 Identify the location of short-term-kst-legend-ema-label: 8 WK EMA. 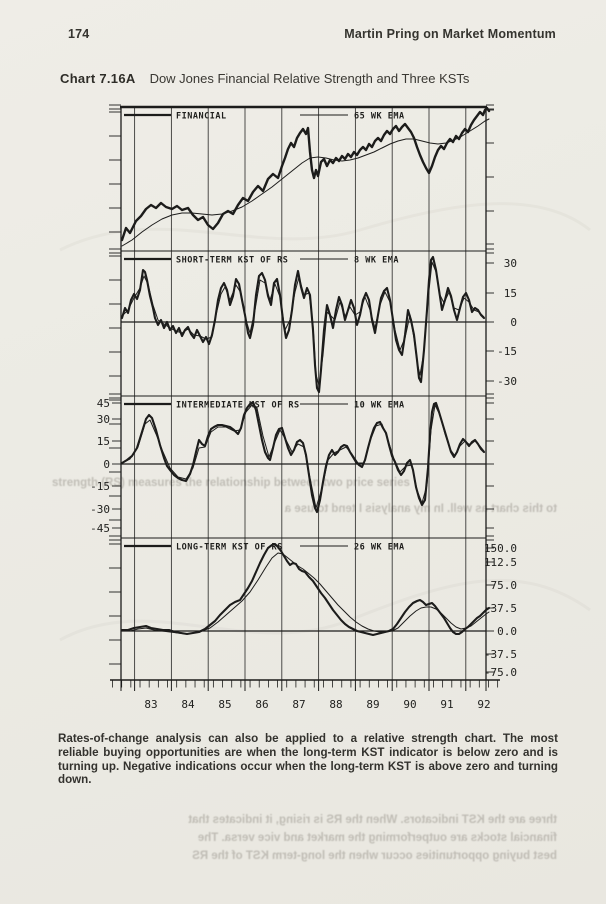
(376, 261).